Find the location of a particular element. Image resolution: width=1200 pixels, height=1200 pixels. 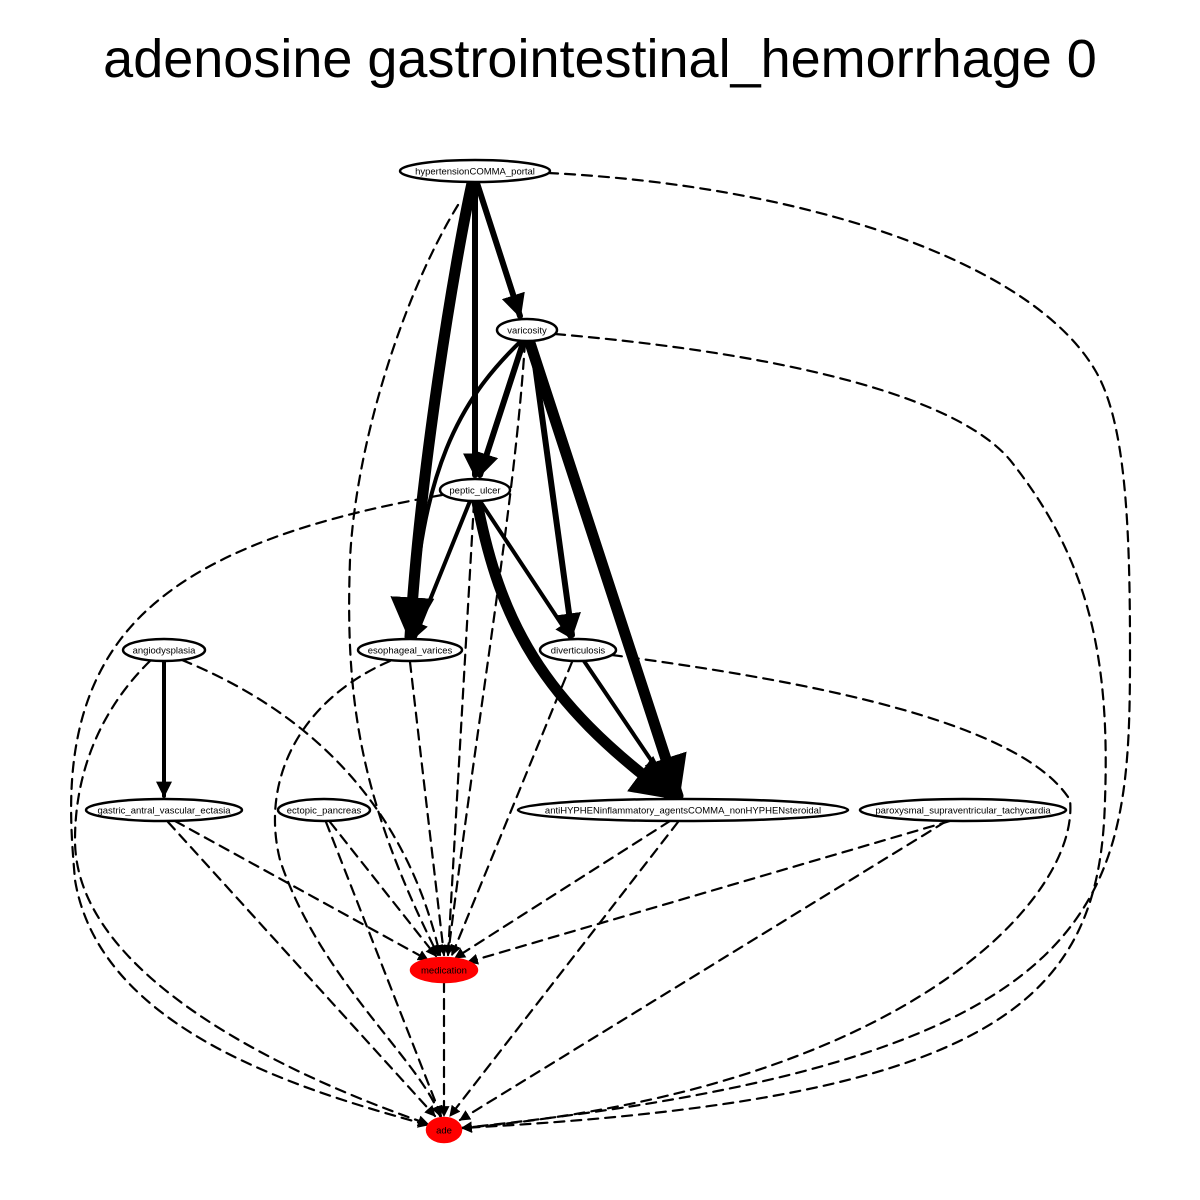

edge-psvt-to-ade is located at coordinates (702, 971).